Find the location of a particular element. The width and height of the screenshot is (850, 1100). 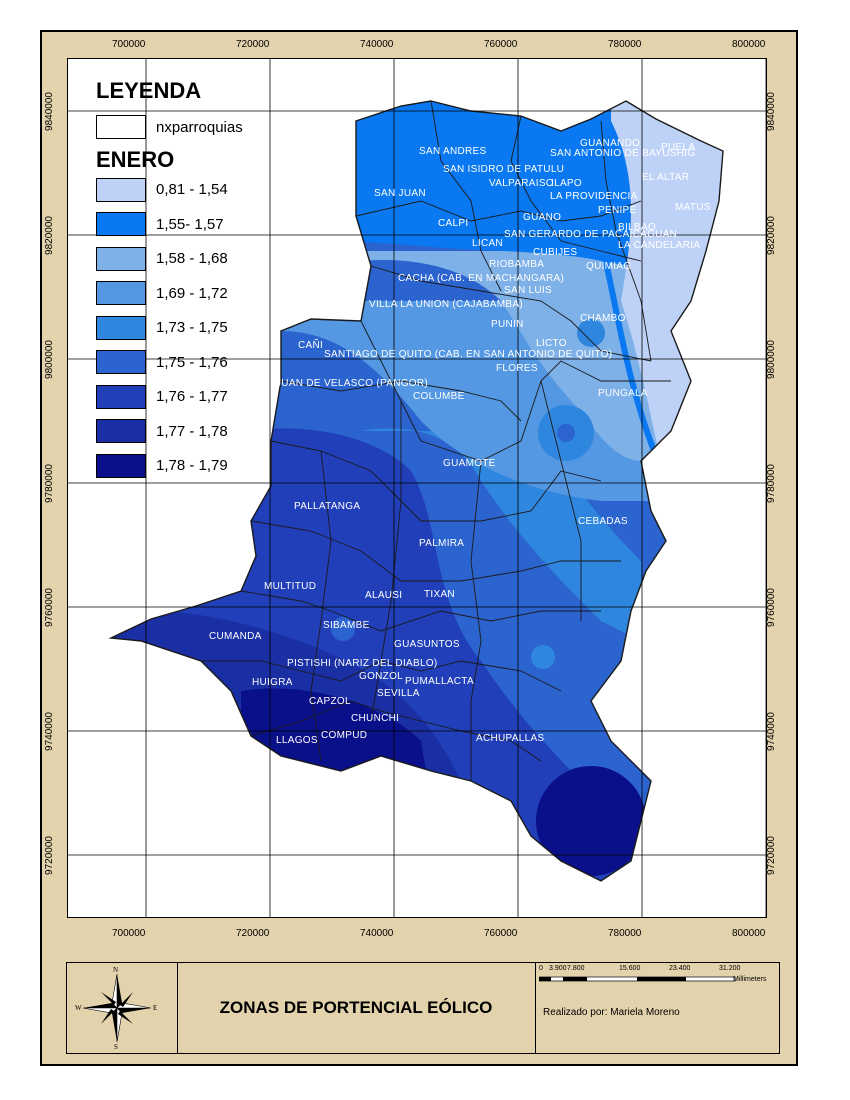

place-label: GUAMOTE is located at coordinates (469, 463).